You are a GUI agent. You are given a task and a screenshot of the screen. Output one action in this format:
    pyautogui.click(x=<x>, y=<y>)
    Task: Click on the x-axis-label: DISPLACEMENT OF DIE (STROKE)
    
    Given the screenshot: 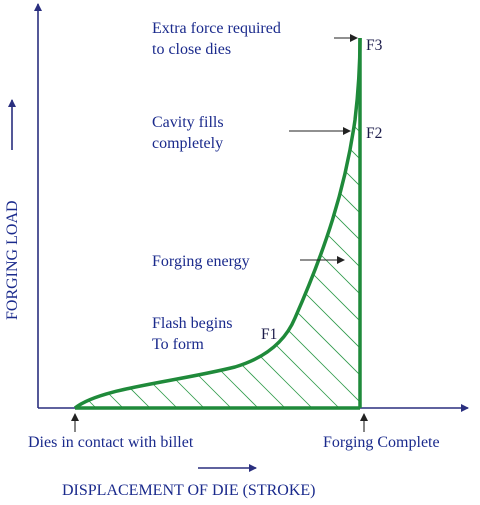 What is the action you would take?
    pyautogui.click(x=188, y=490)
    